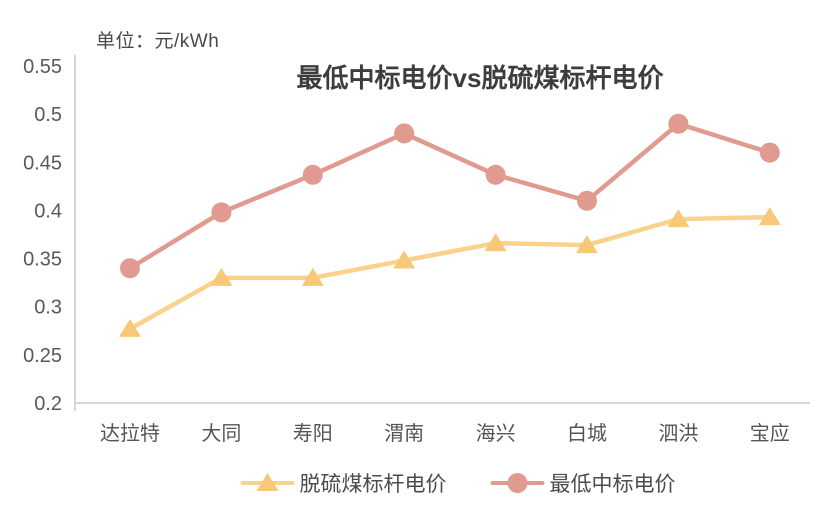  I want to click on y-tick-label: 0.3, so click(48, 308).